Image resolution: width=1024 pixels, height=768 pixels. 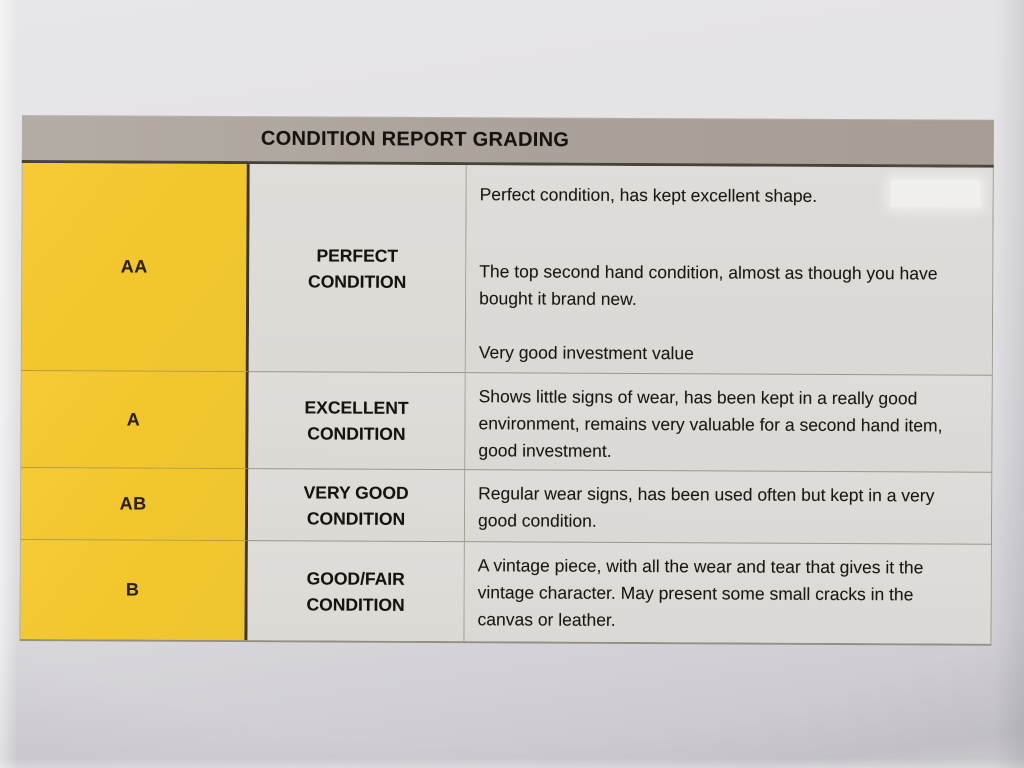 I want to click on grade-text-ab: AB, so click(x=133, y=503).